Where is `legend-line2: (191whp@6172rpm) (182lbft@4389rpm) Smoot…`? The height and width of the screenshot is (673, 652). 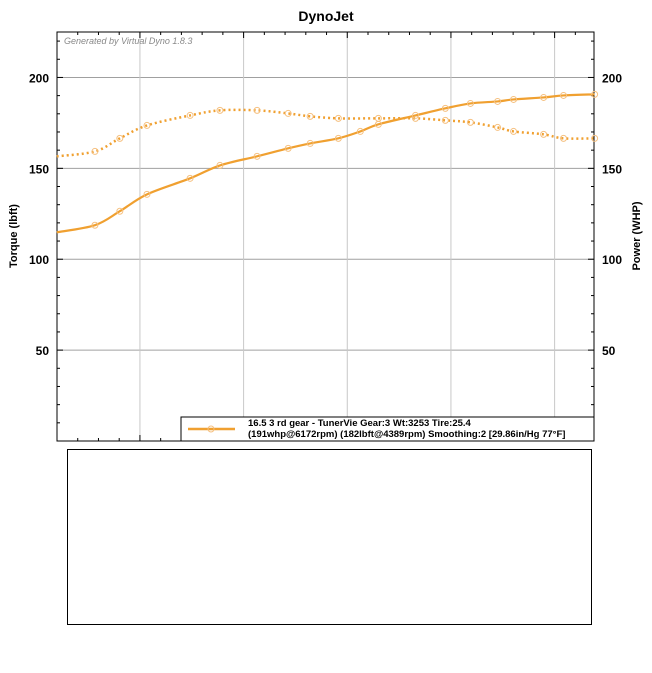
legend-line2: (191whp@6172rpm) (182lbft@4389rpm) Smoot… is located at coordinates (406, 434).